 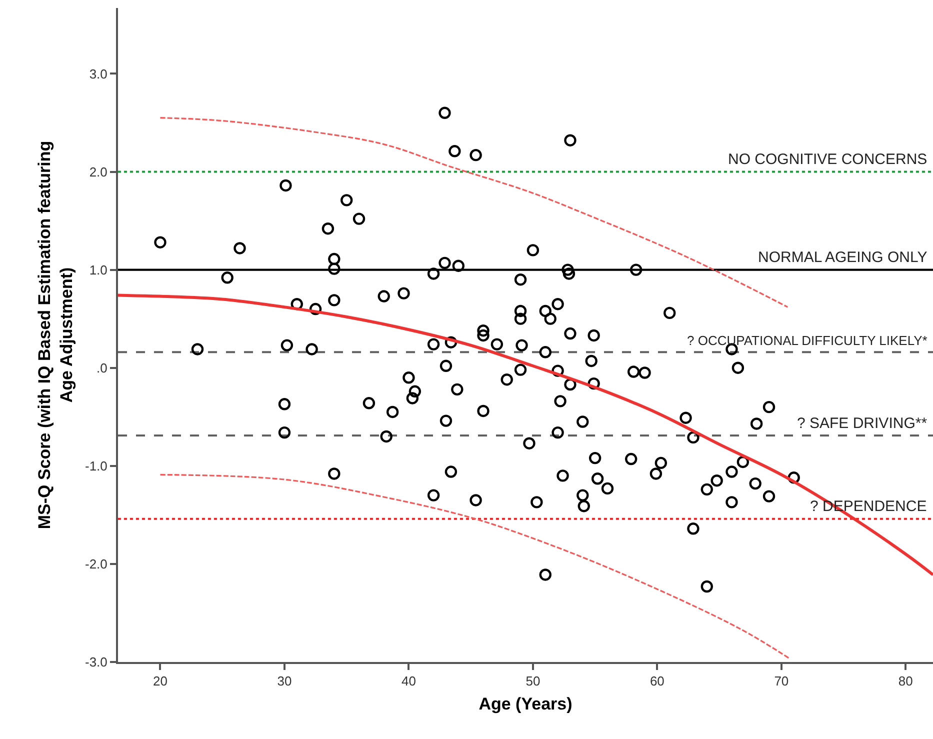 What do you see at coordinates (284, 681) in the screenshot?
I see `x-tick-label: 30` at bounding box center [284, 681].